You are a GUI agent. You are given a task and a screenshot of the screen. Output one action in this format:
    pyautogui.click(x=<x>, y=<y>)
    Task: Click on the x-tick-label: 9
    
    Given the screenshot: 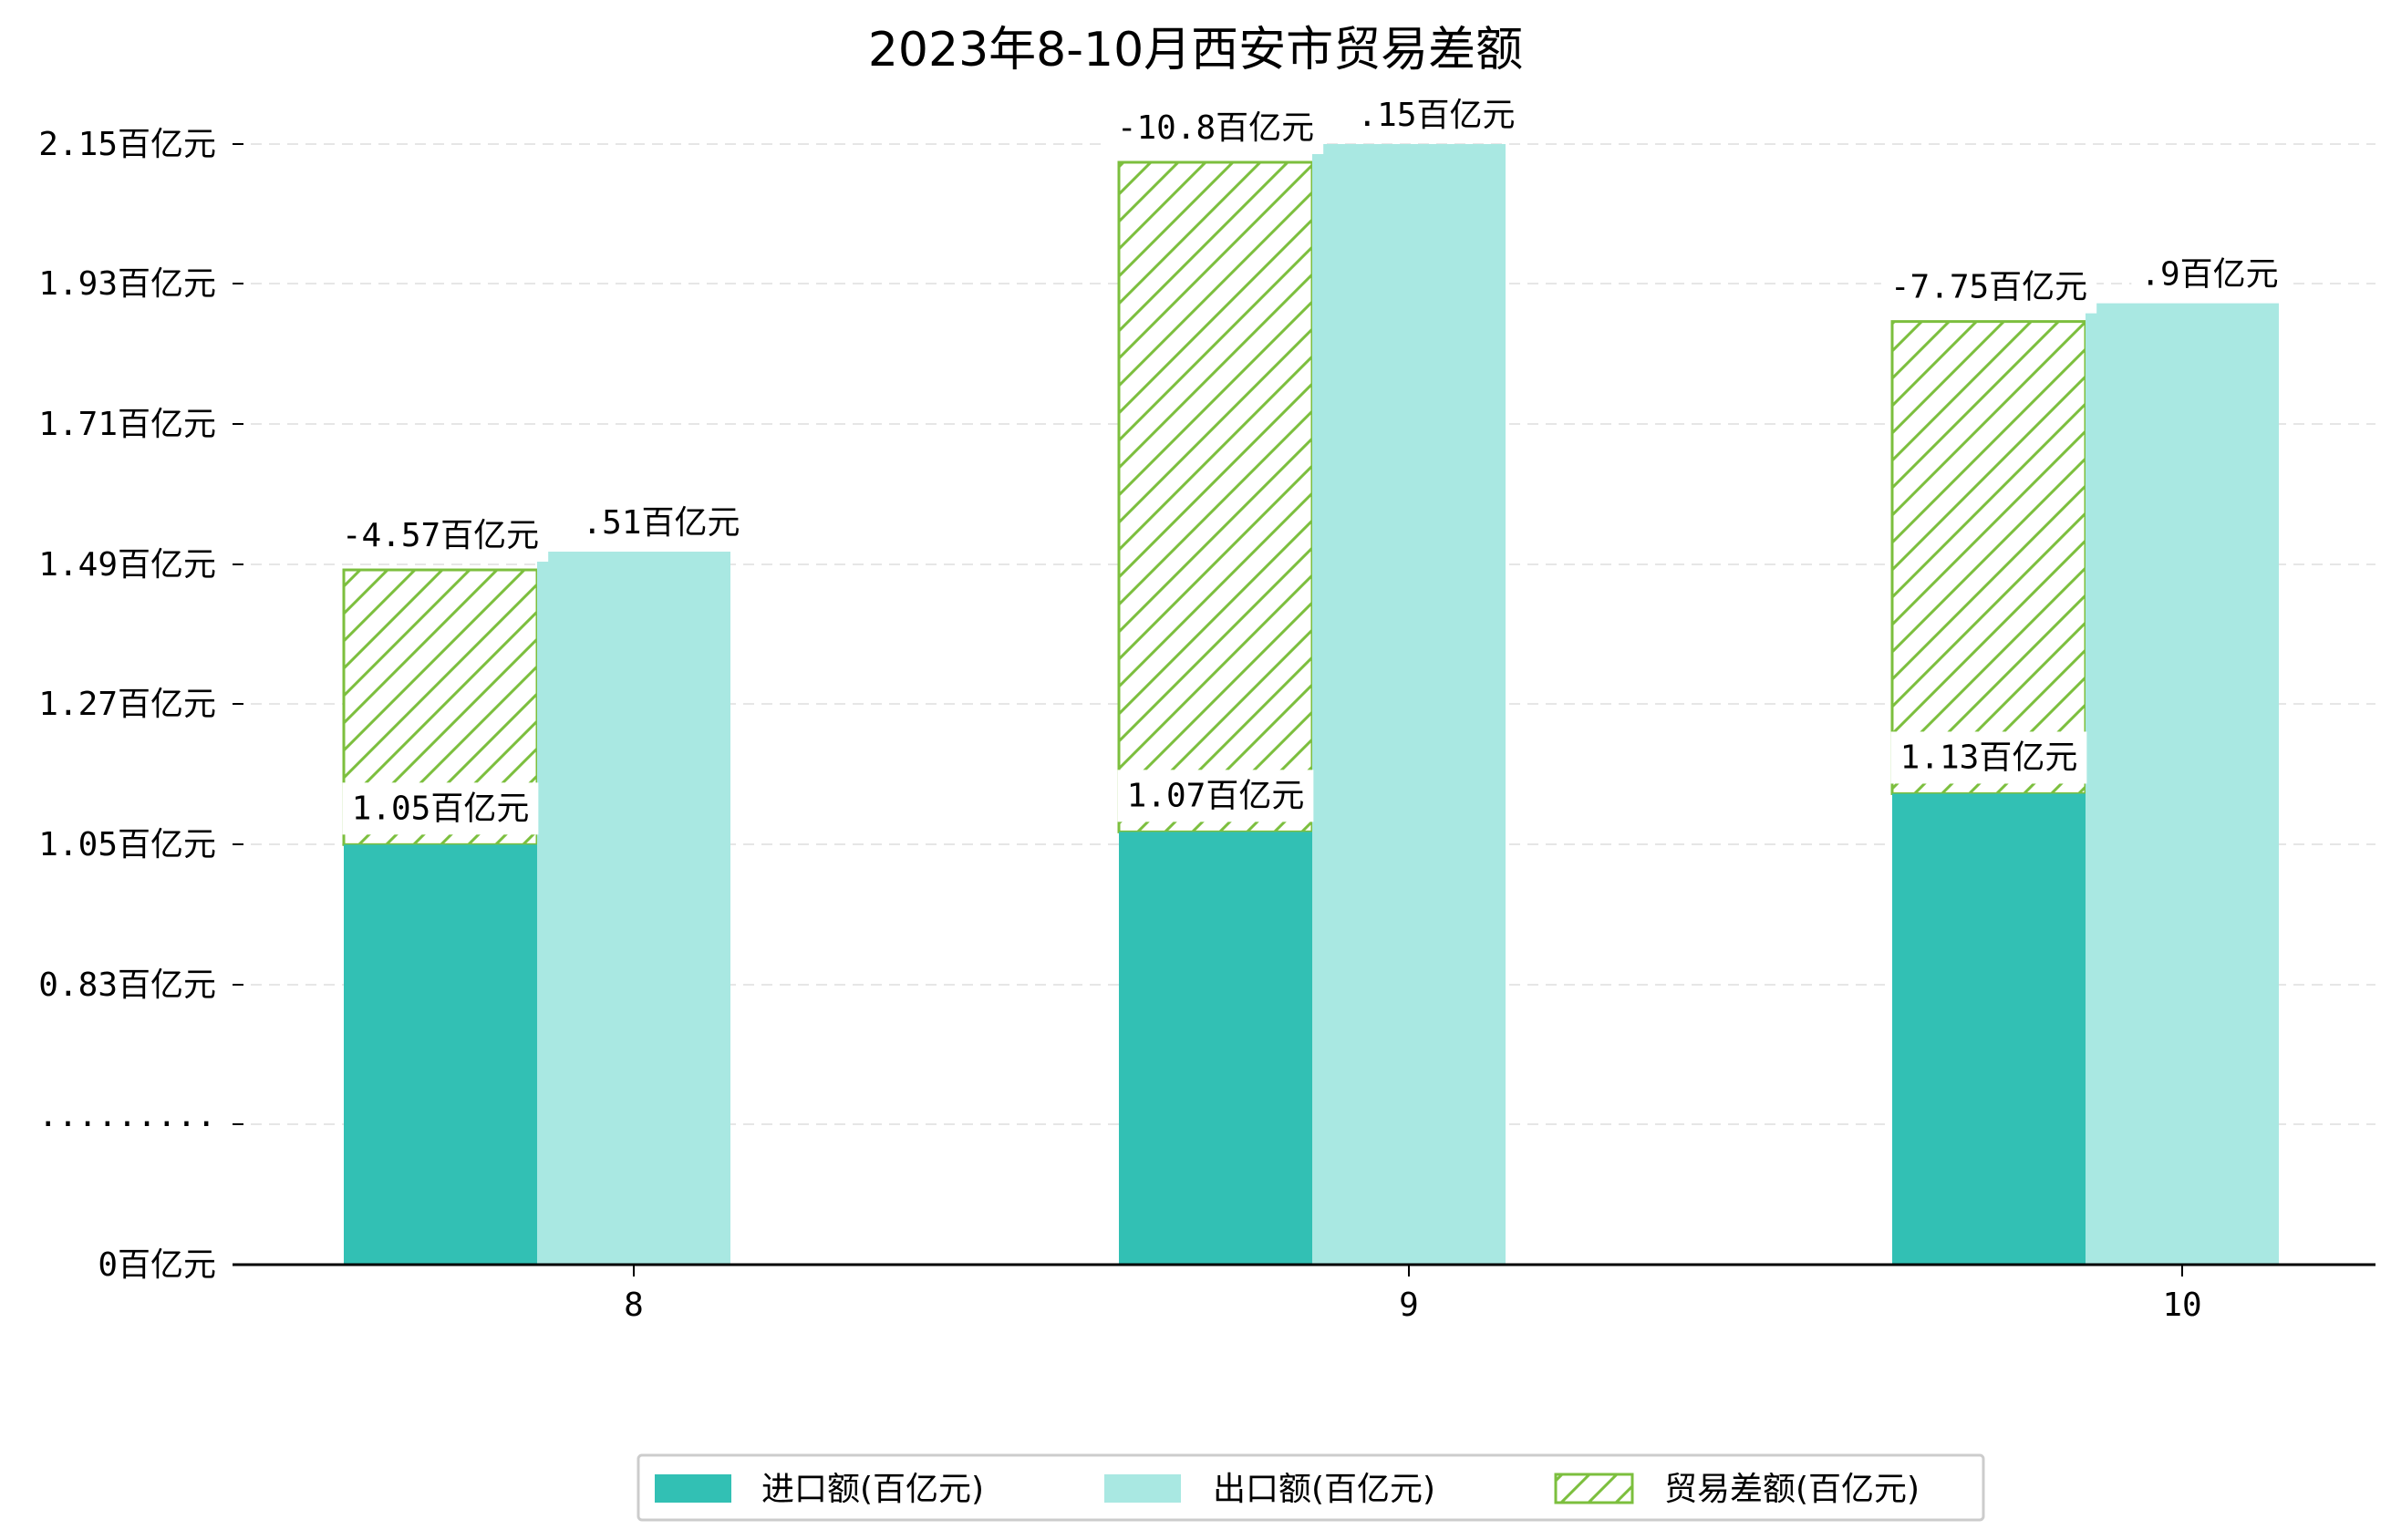 What is the action you would take?
    pyautogui.click(x=1409, y=1305)
    